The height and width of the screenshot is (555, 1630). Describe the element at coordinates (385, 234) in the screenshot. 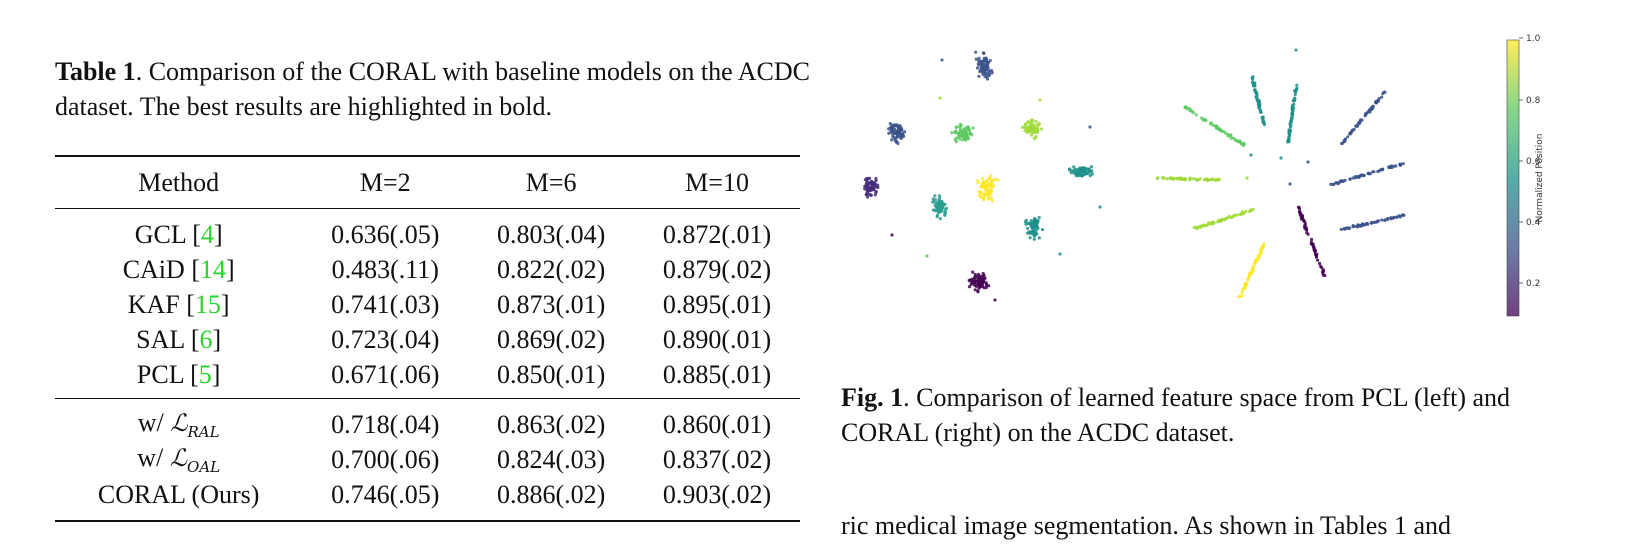

I see `value-m2: 0.636(.05)` at that location.